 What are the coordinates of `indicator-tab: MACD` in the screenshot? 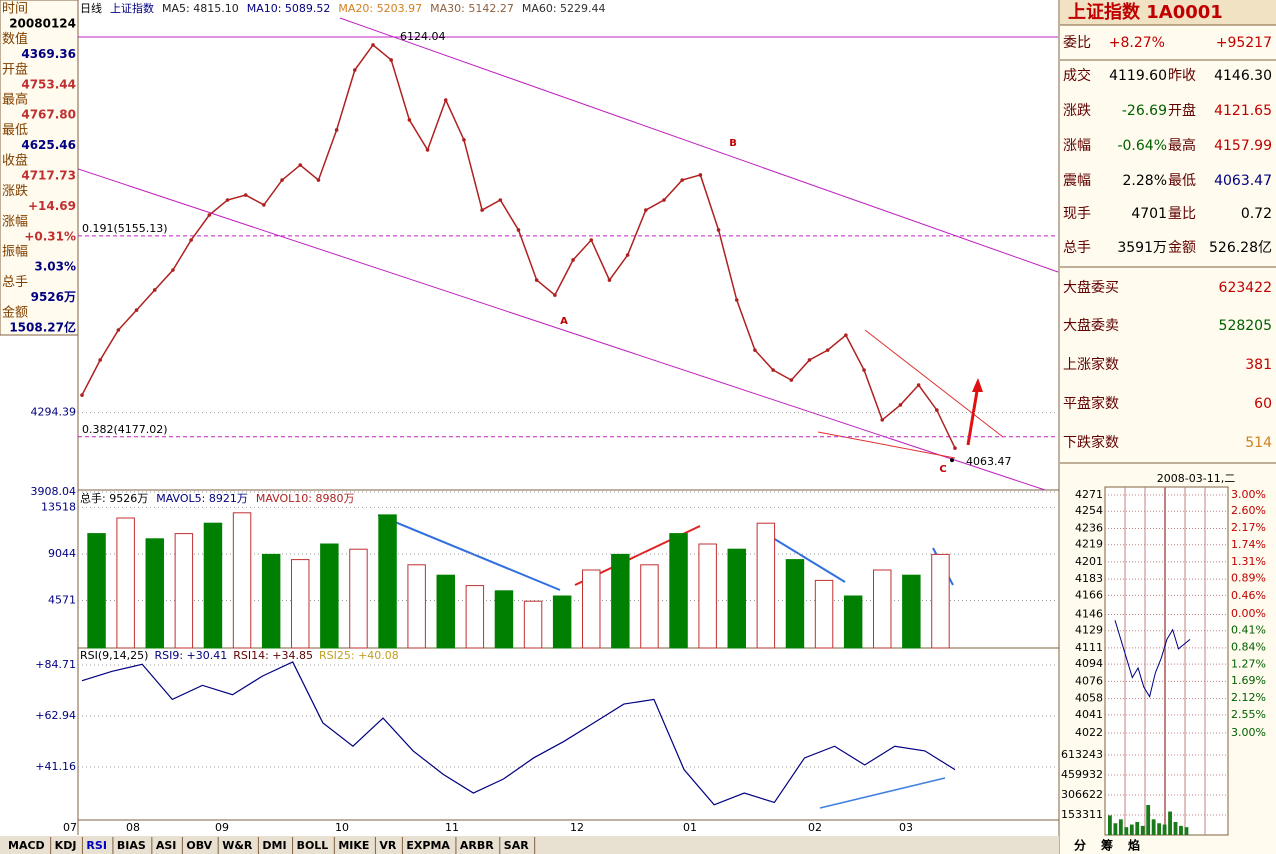 It's located at (26, 845).